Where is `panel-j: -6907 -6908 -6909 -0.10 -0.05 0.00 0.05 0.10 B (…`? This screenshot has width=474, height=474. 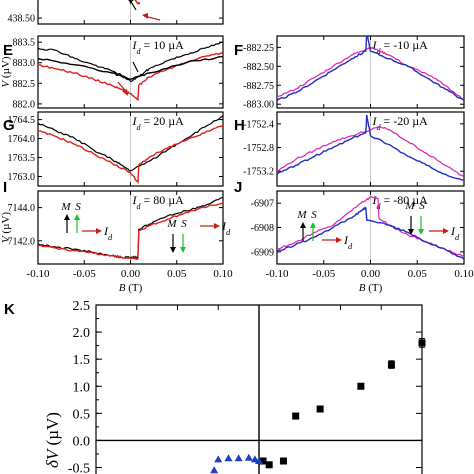 panel-j: -6907 -6908 -6909 -0.10 -0.05 0.00 0.05 0.10 B (… is located at coordinates (362, 242).